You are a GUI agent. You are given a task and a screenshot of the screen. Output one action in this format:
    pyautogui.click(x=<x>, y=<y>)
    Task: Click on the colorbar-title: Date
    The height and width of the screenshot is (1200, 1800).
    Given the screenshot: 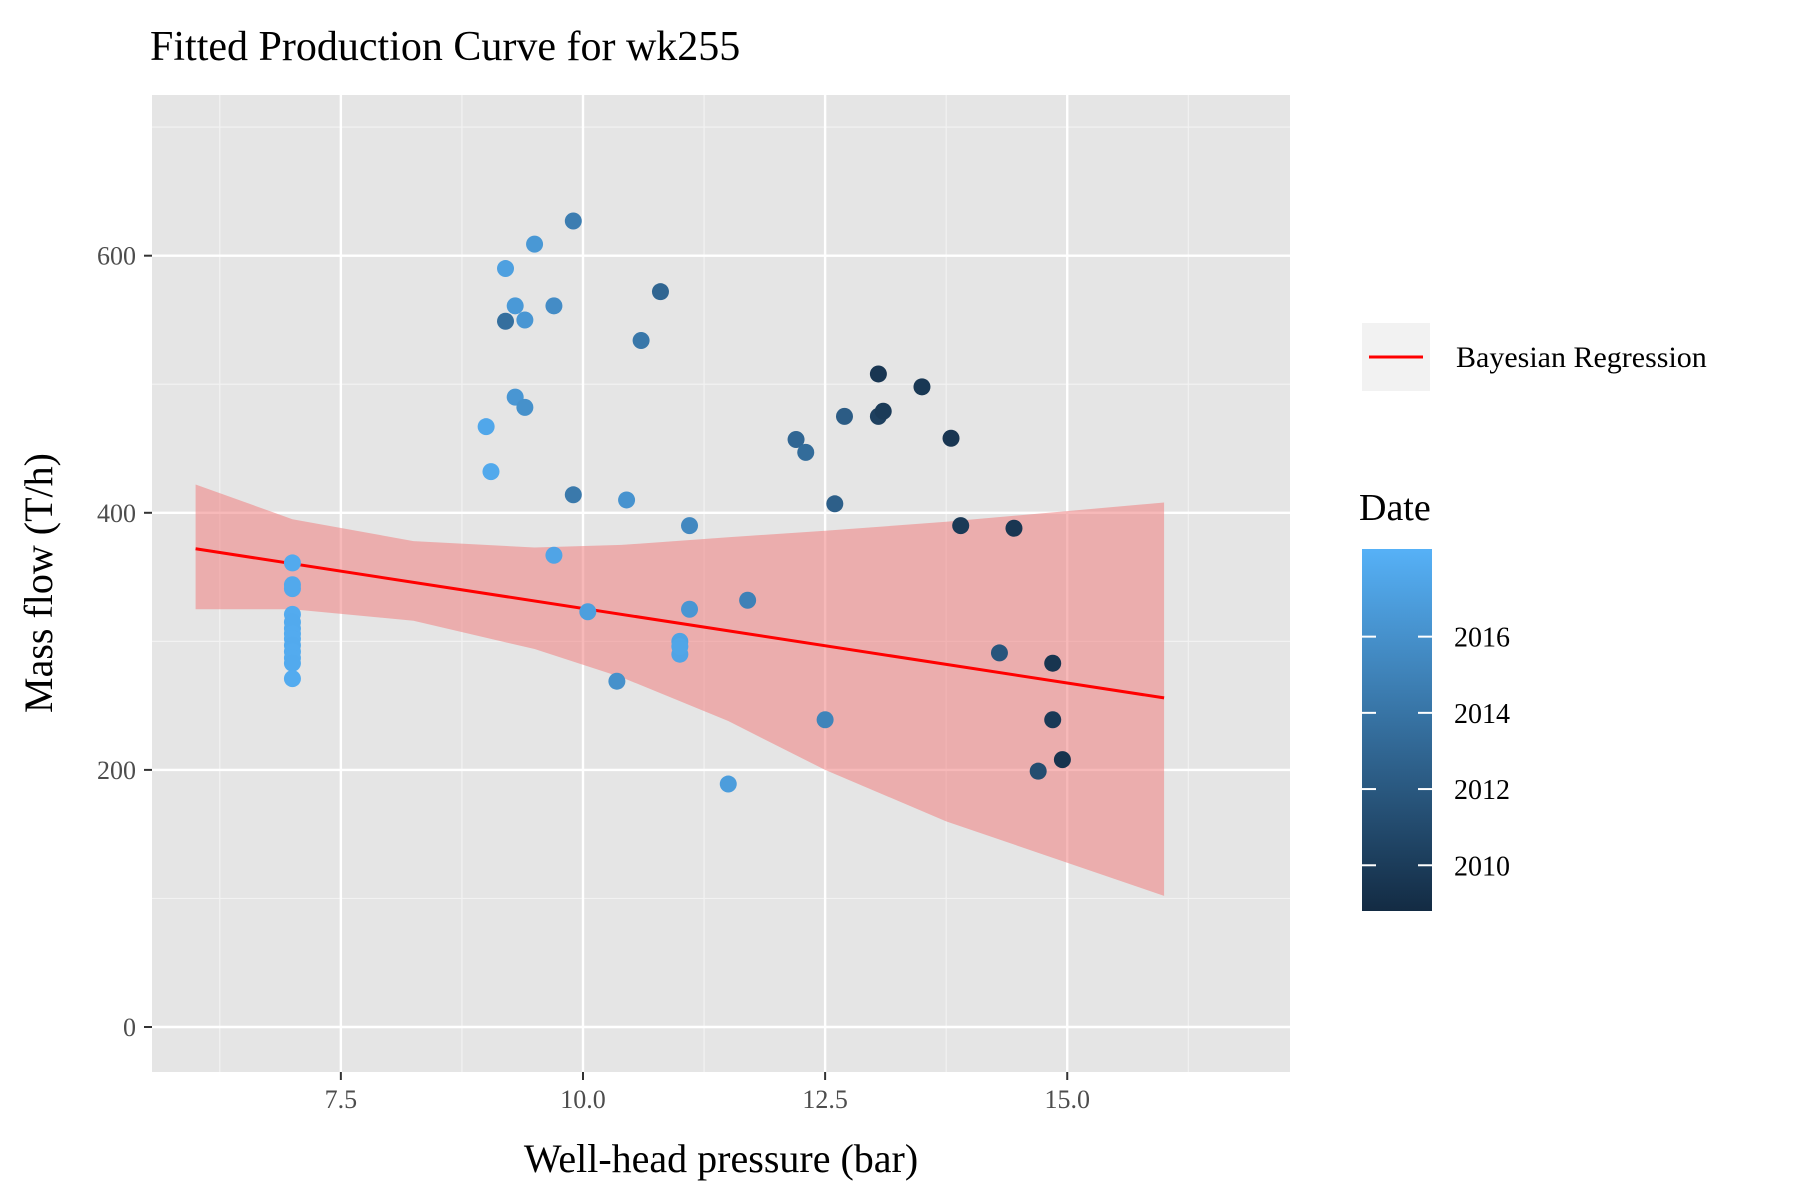 What is the action you would take?
    pyautogui.click(x=1395, y=508)
    